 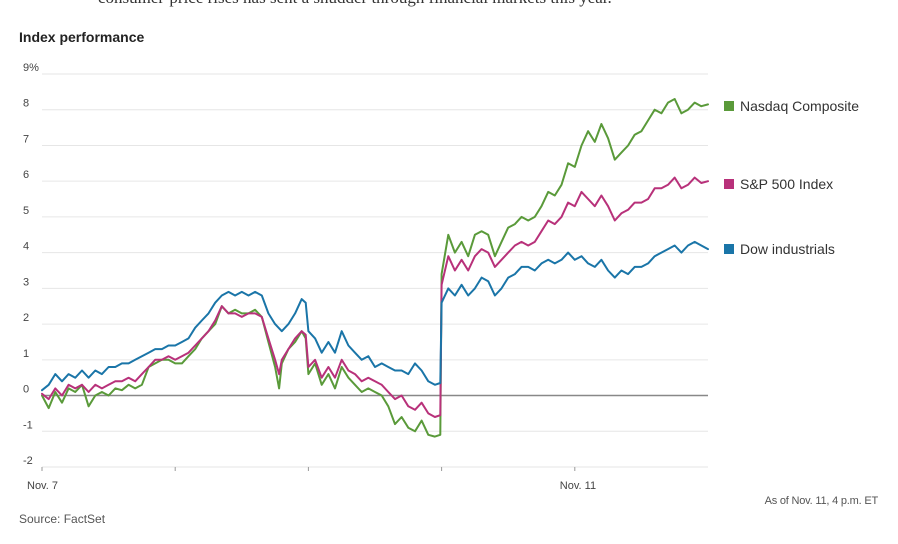 What do you see at coordinates (62, 519) in the screenshot?
I see `source-note: Source: FactSet` at bounding box center [62, 519].